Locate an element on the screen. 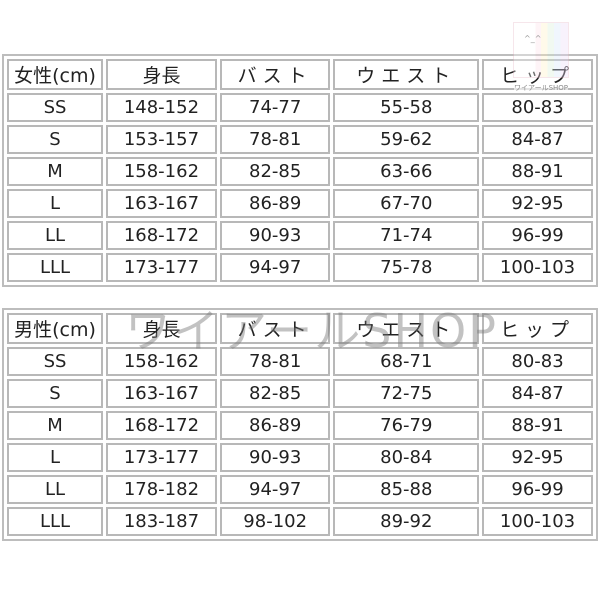 This screenshot has height=600, width=600. cell-waist: 59-62 is located at coordinates (406, 139).